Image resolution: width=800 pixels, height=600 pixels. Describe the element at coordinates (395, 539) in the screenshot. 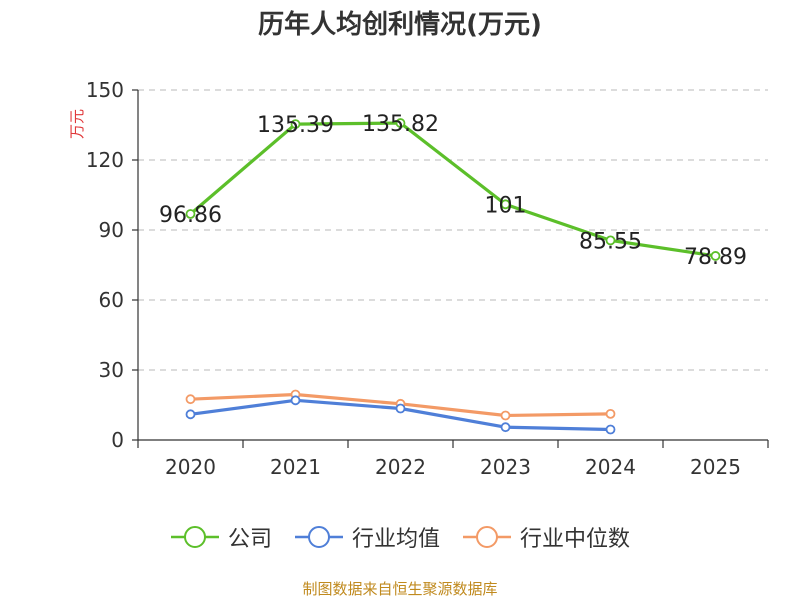

I see `legend-label: 行业均值` at that location.